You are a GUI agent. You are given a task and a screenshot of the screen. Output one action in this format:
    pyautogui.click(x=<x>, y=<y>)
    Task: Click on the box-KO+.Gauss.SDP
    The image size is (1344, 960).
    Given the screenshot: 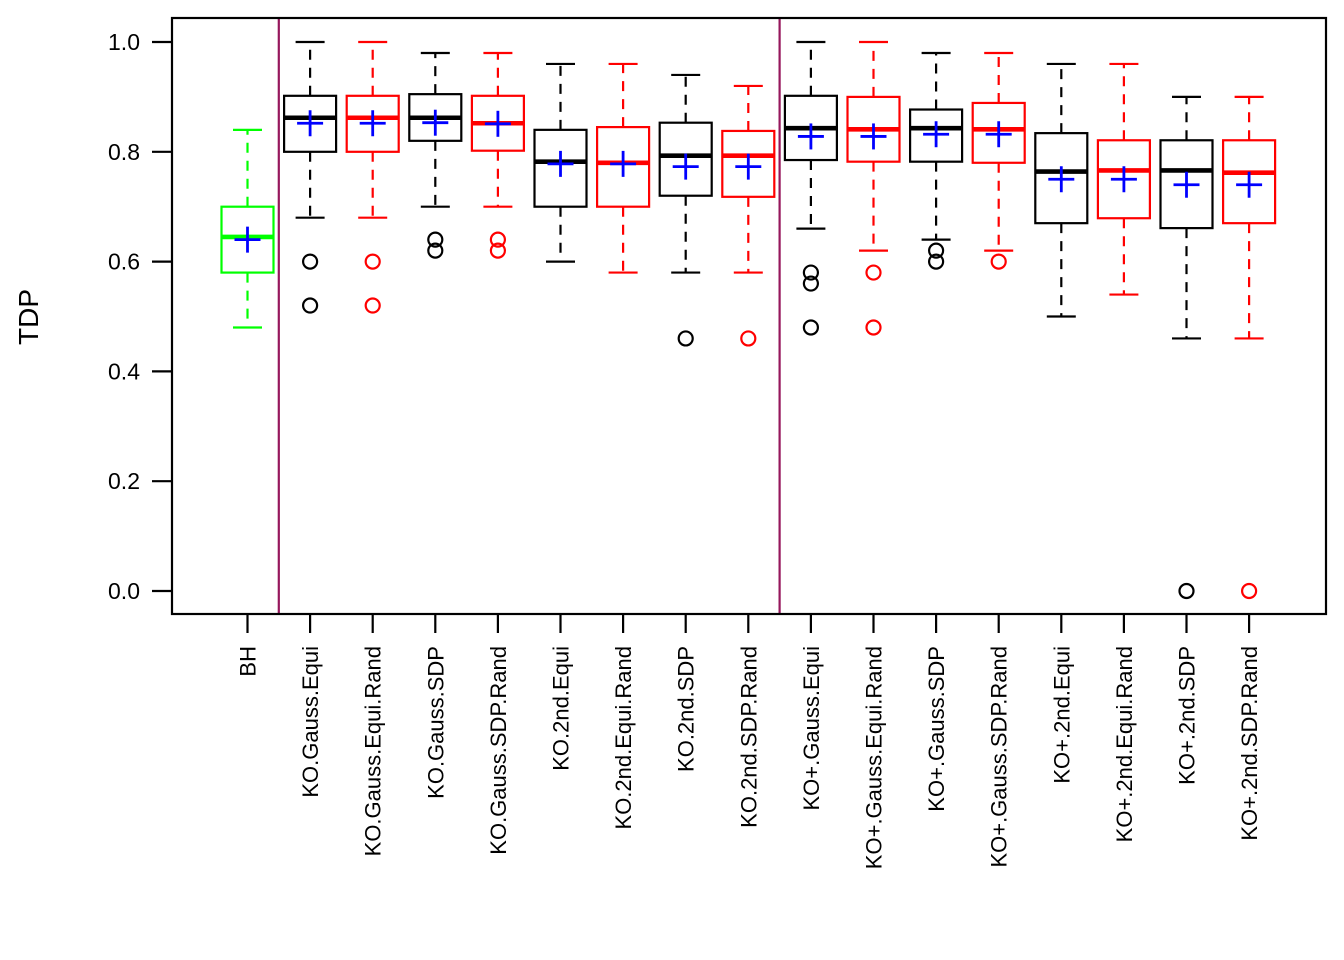 What is the action you would take?
    pyautogui.click(x=936, y=160)
    